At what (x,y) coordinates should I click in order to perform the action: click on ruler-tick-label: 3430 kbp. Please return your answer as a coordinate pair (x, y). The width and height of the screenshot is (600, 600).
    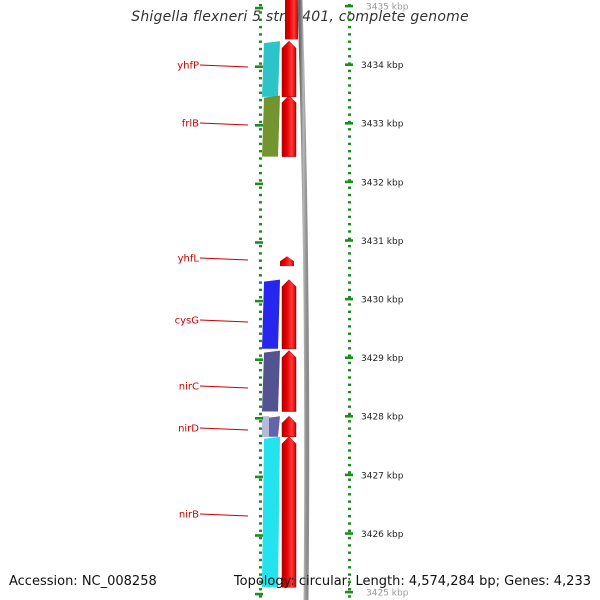
    Looking at the image, I should click on (382, 301).